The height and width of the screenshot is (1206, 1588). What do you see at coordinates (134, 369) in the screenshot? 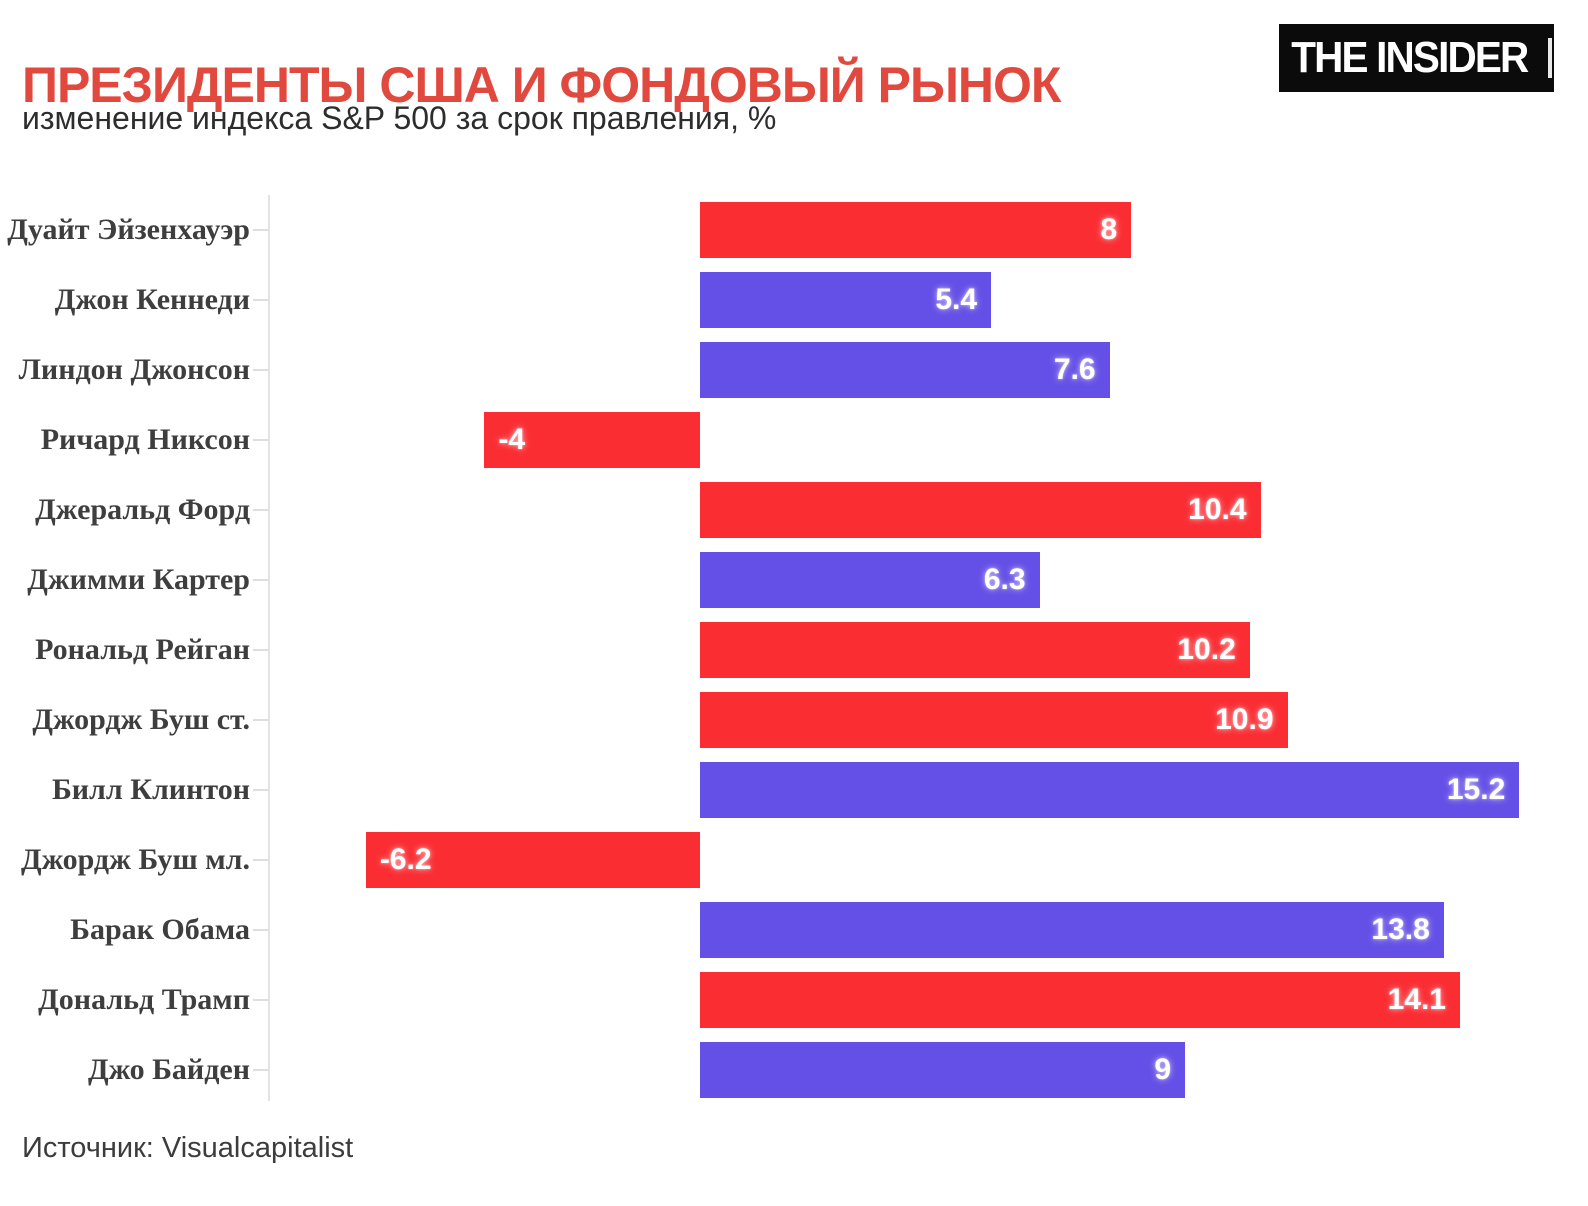
I see `category-label: Линдон Джонсон` at bounding box center [134, 369].